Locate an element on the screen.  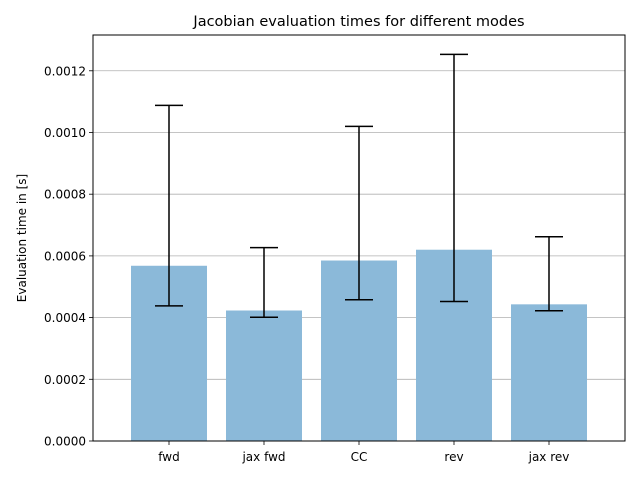
x-tick-label: fwd is located at coordinates (168, 457).